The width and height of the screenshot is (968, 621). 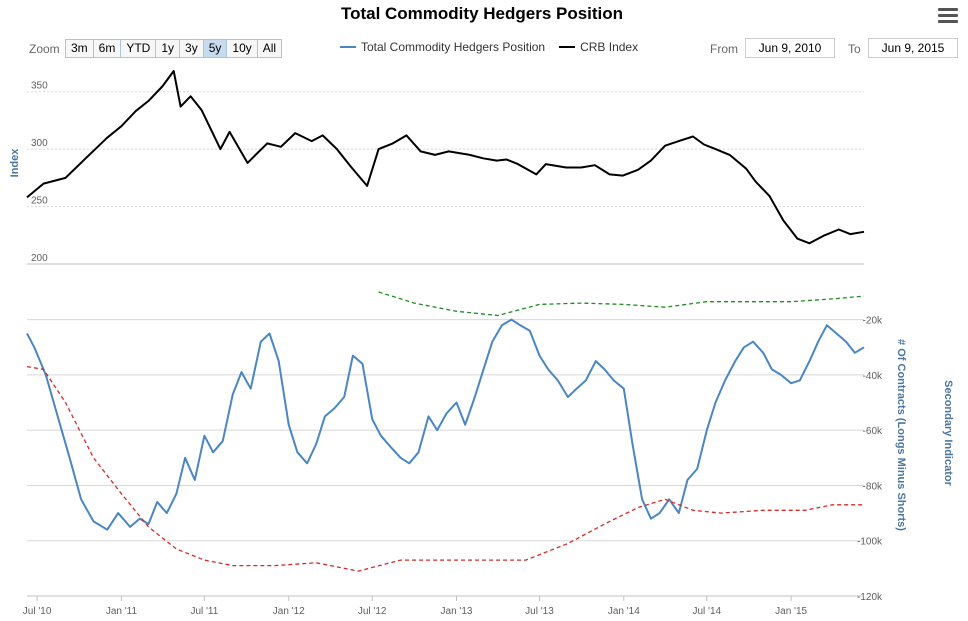 I want to click on zoom-button-ytd: YTD, so click(x=139, y=48).